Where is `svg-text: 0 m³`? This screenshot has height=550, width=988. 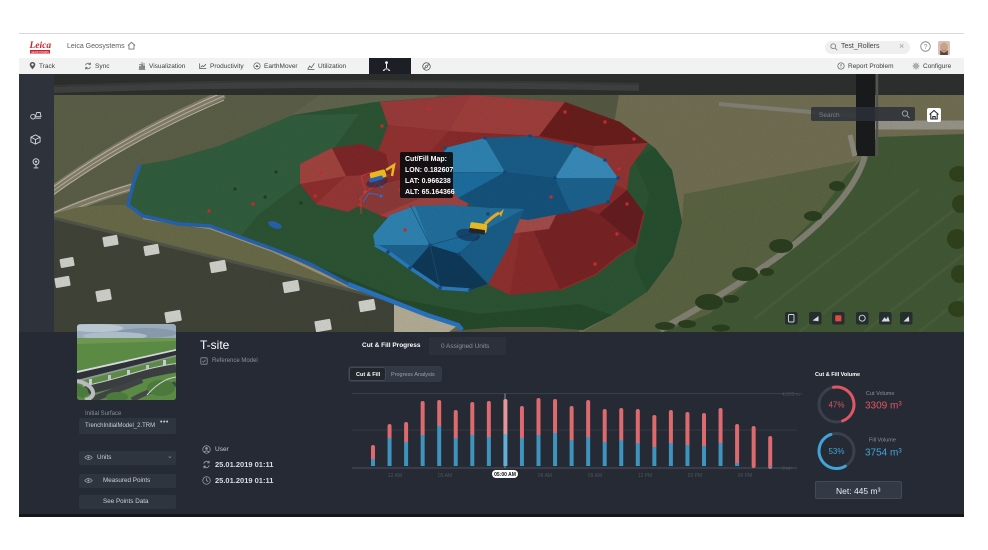
svg-text: 0 m³ is located at coordinates (787, 469).